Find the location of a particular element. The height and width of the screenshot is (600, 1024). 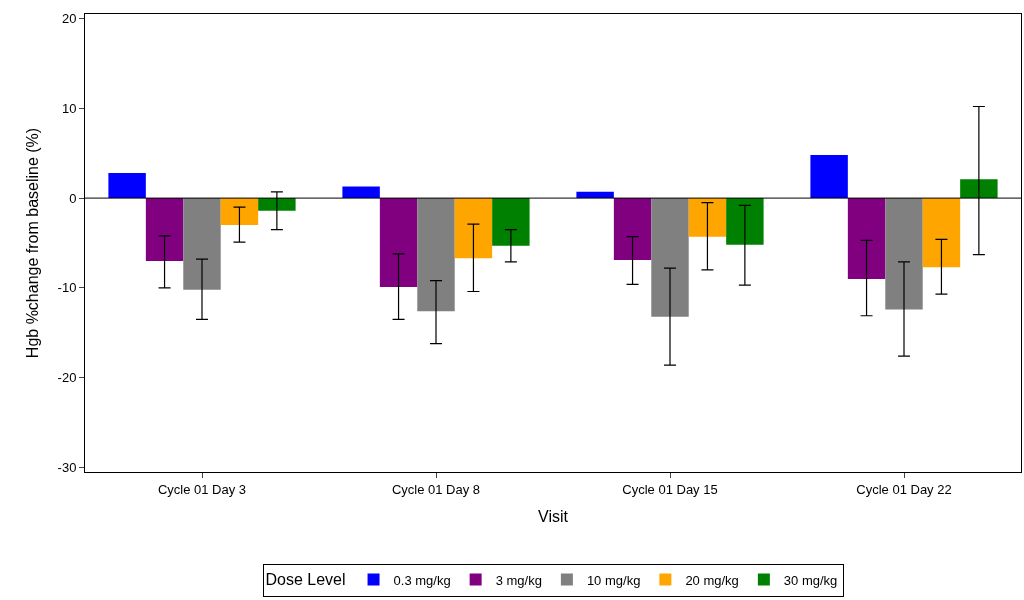

y-tick-label: 20 is located at coordinates (69, 19).